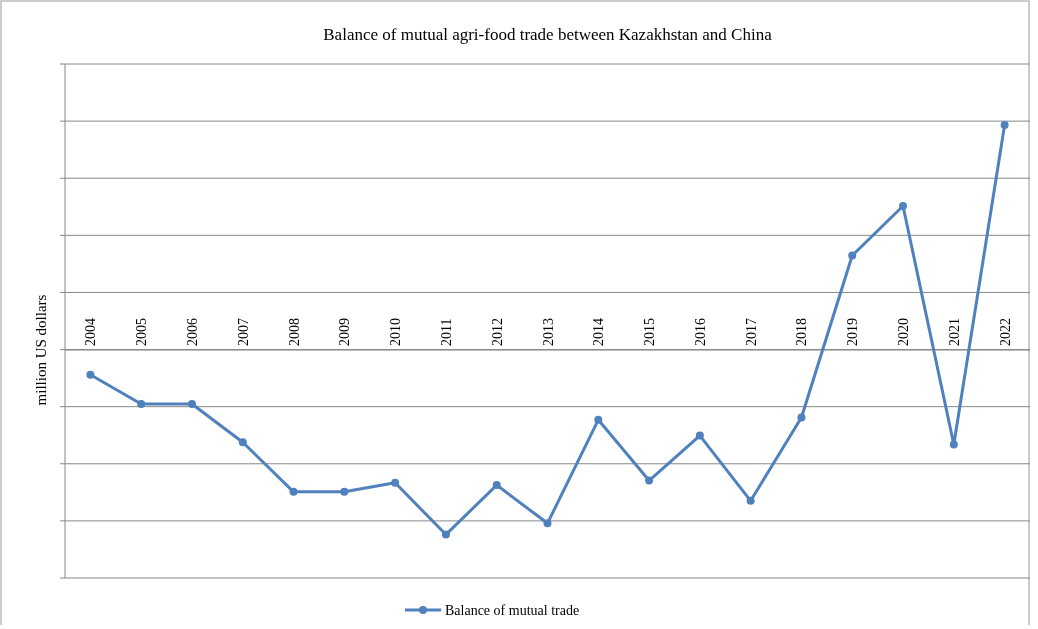 This screenshot has width=1038, height=629. What do you see at coordinates (954, 332) in the screenshot?
I see `x-tick-label: 2021` at bounding box center [954, 332].